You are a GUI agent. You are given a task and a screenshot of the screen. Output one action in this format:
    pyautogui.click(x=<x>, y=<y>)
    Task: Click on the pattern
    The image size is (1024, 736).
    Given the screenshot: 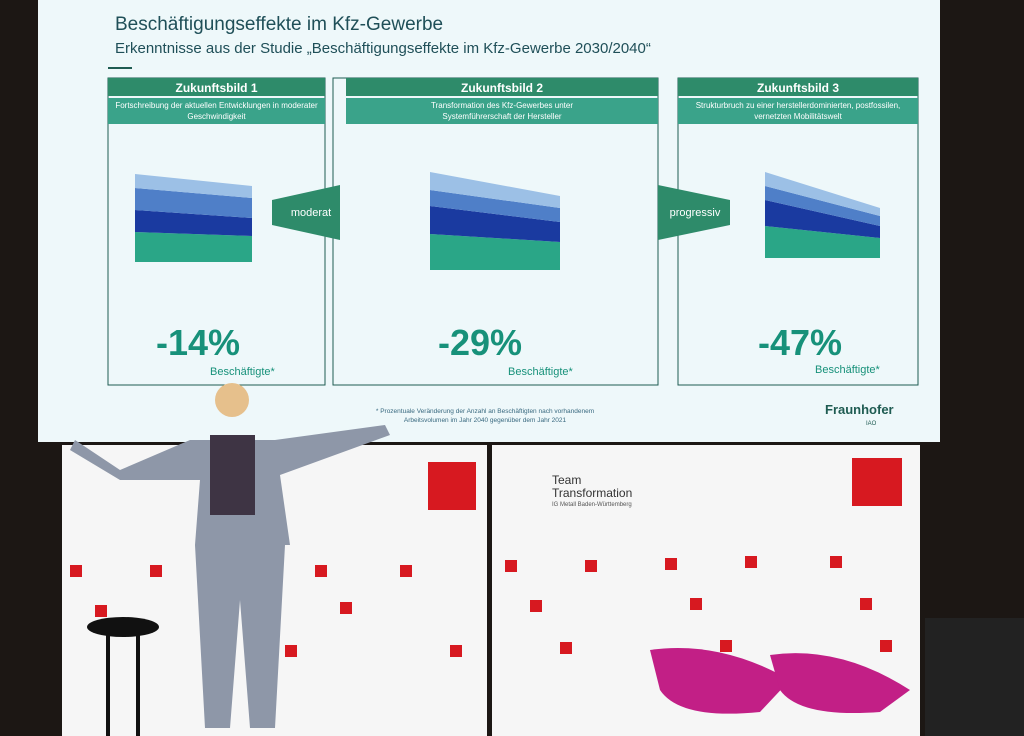 What is the action you would take?
    pyautogui.click(x=481, y=606)
    